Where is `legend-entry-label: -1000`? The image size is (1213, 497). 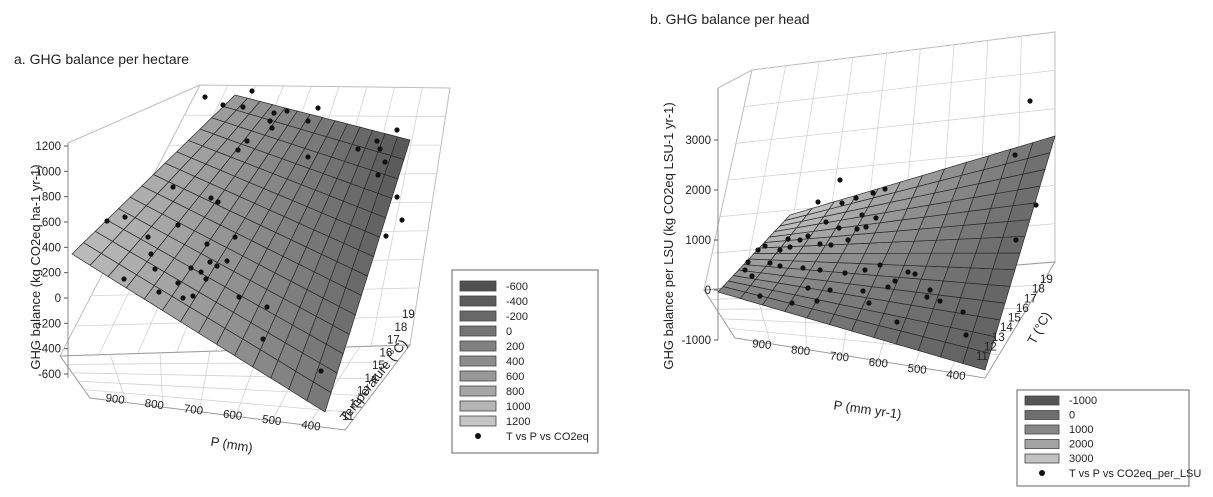 legend-entry-label: -1000 is located at coordinates (1083, 401).